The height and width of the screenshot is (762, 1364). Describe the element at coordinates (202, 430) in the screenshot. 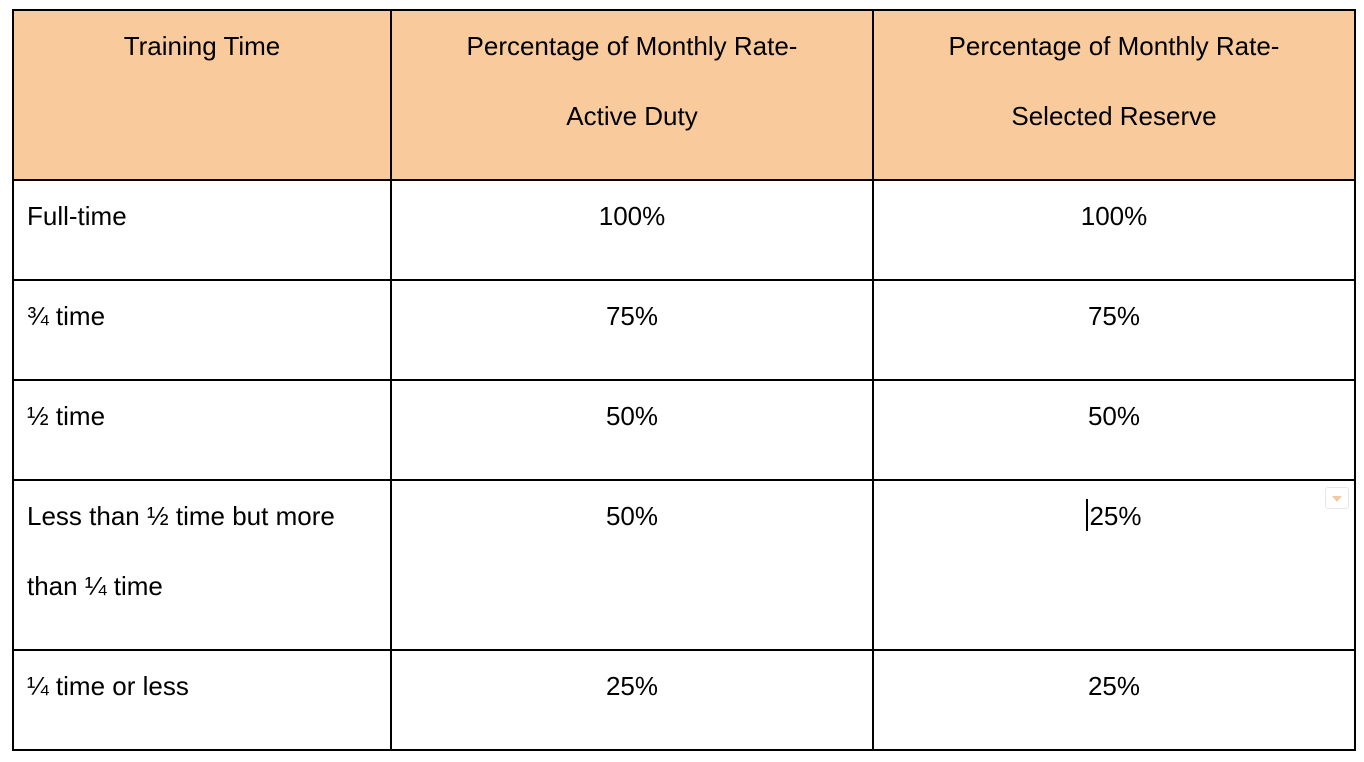

I see `cell-training-time: ½ time` at that location.